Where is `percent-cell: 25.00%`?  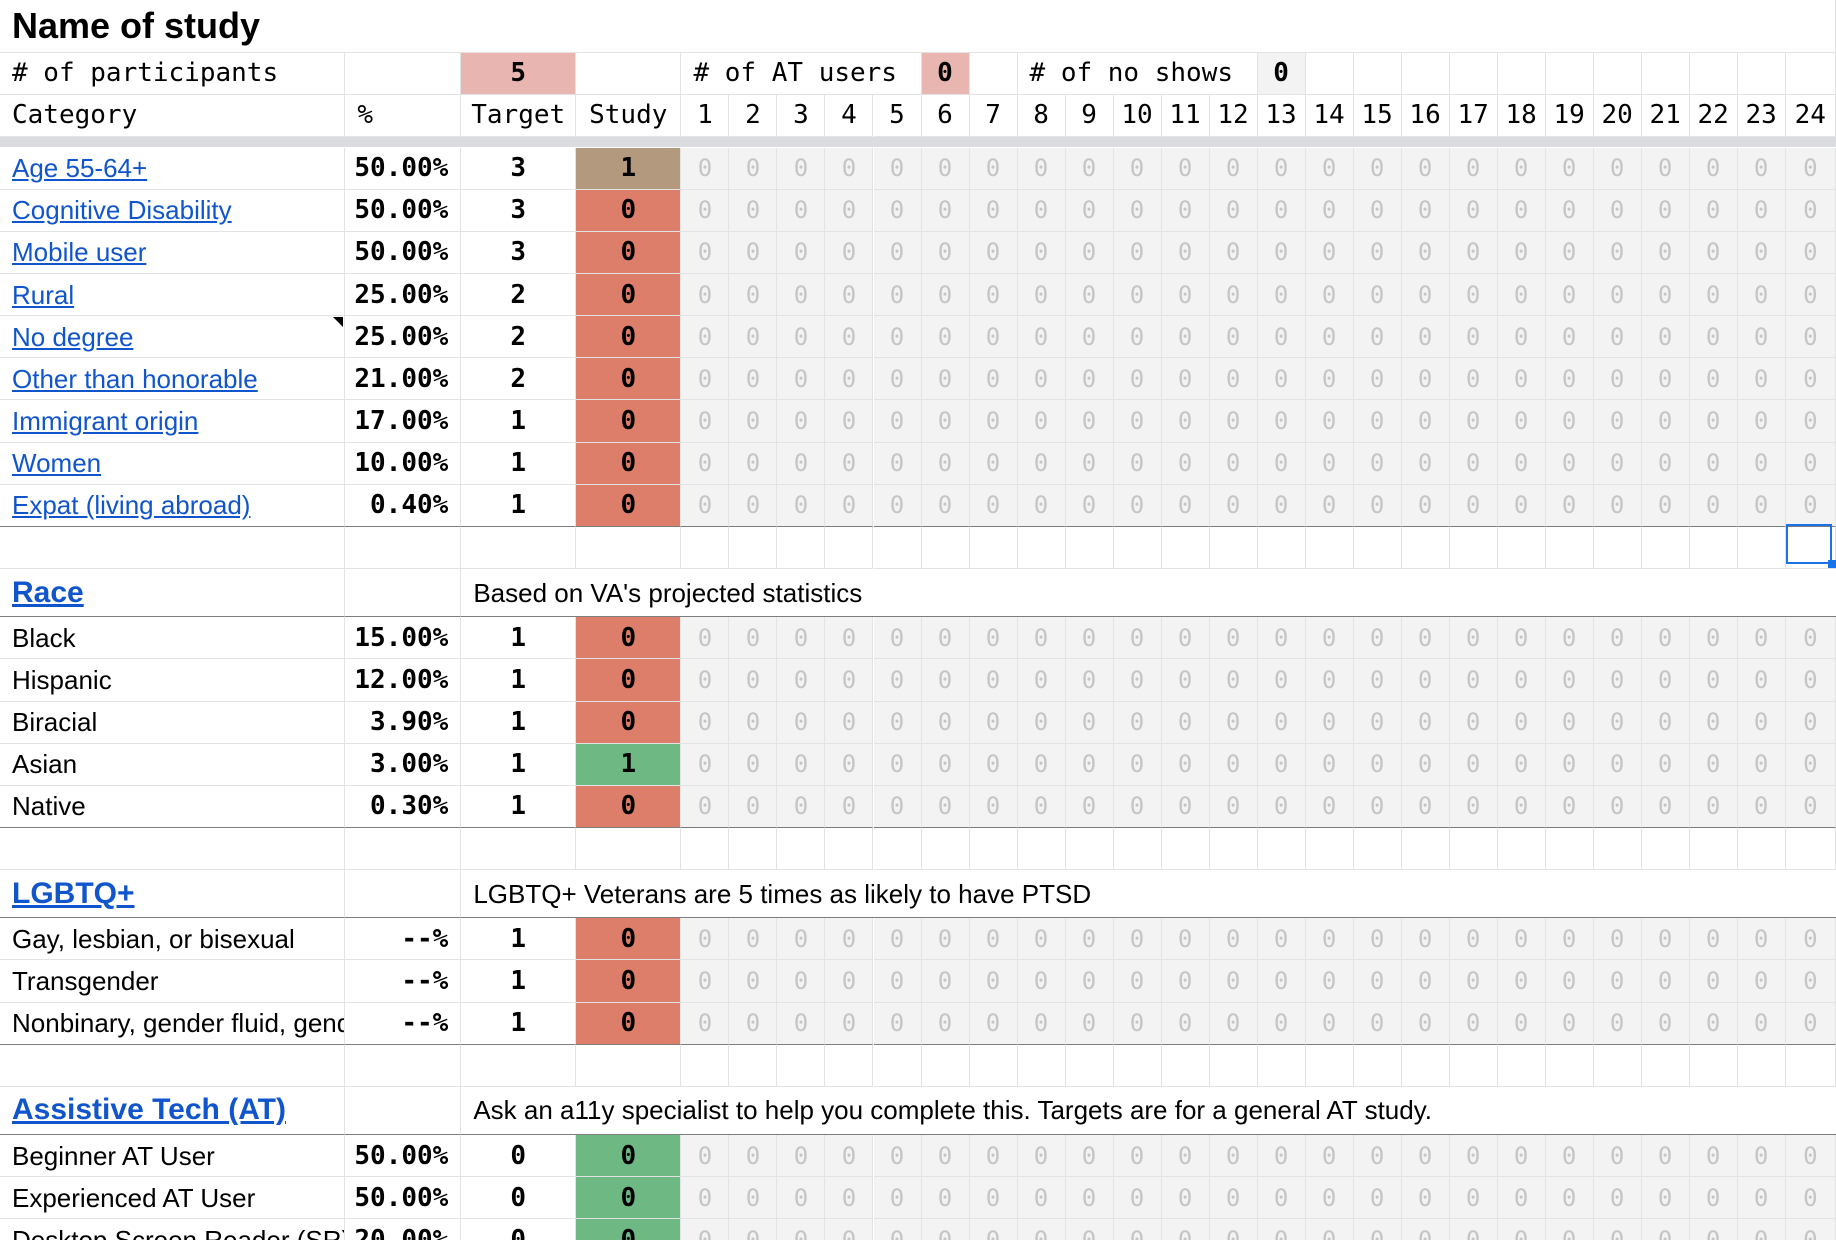 percent-cell: 25.00% is located at coordinates (403, 295).